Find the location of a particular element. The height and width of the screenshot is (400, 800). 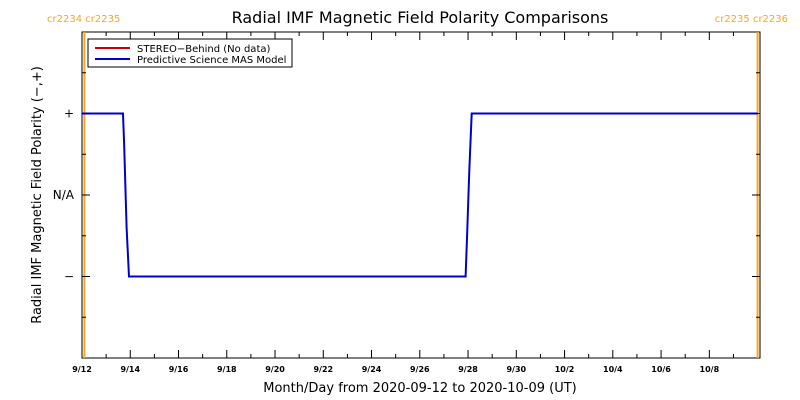

x-tick-label: 9/14 is located at coordinates (130, 369).